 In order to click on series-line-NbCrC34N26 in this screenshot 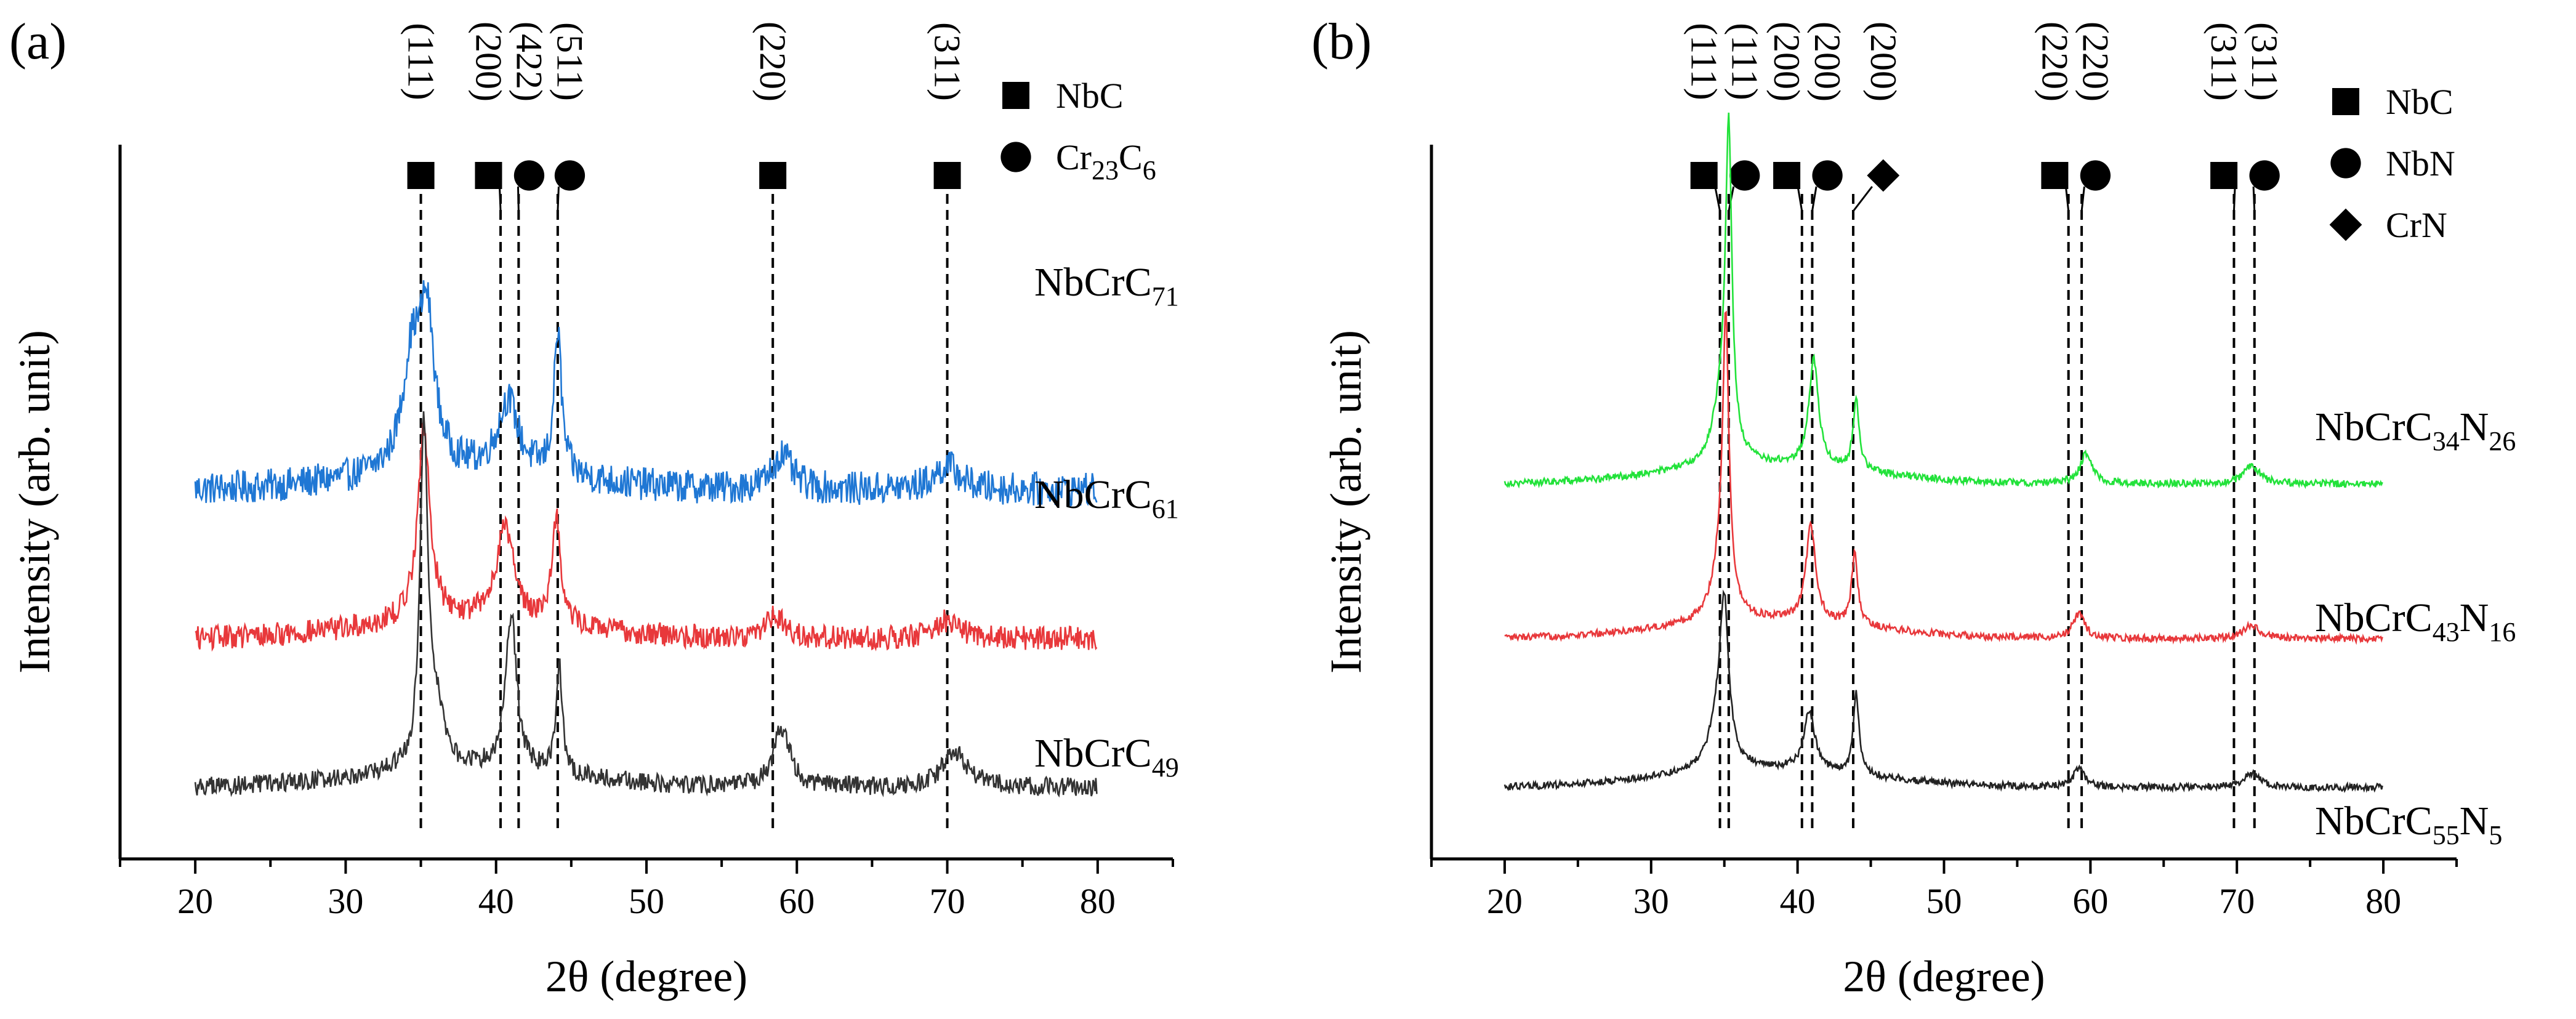, I will do `click(1943, 300)`.